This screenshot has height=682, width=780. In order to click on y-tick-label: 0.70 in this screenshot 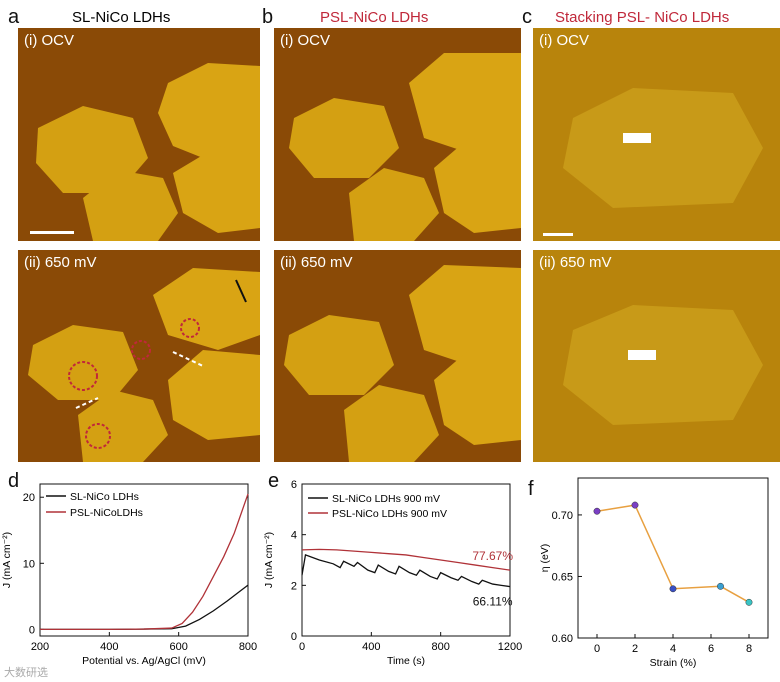, I will do `click(562, 516)`.